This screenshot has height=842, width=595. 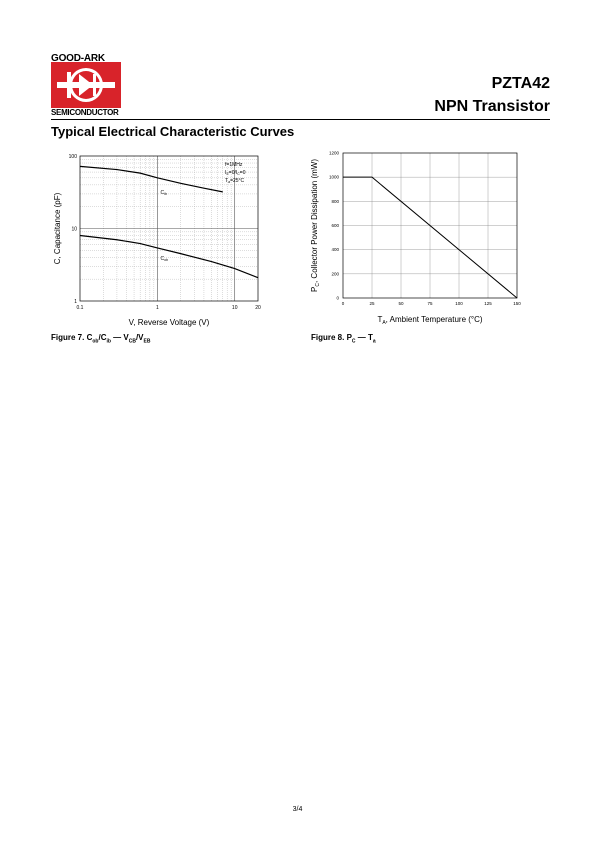 What do you see at coordinates (173, 131) in the screenshot?
I see `section-title: Typical Electrical Characteristic Curves` at bounding box center [173, 131].